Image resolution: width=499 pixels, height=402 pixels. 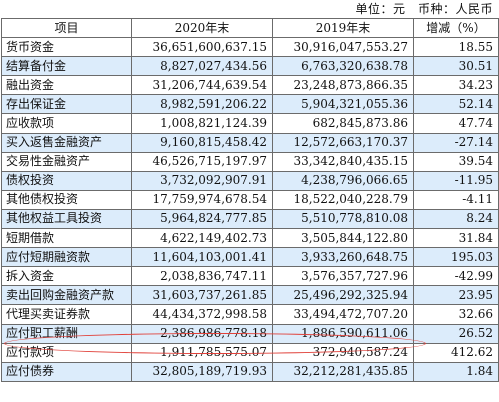 I want to click on change-percent: 8.24, so click(x=456, y=219).